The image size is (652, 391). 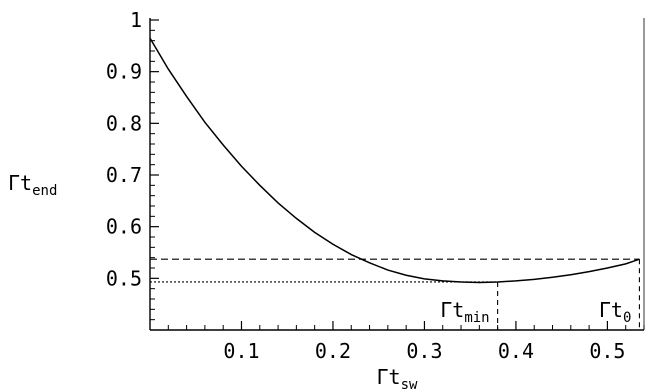 What do you see at coordinates (124, 123) in the screenshot?
I see `y-tick-label: 0.8` at bounding box center [124, 123].